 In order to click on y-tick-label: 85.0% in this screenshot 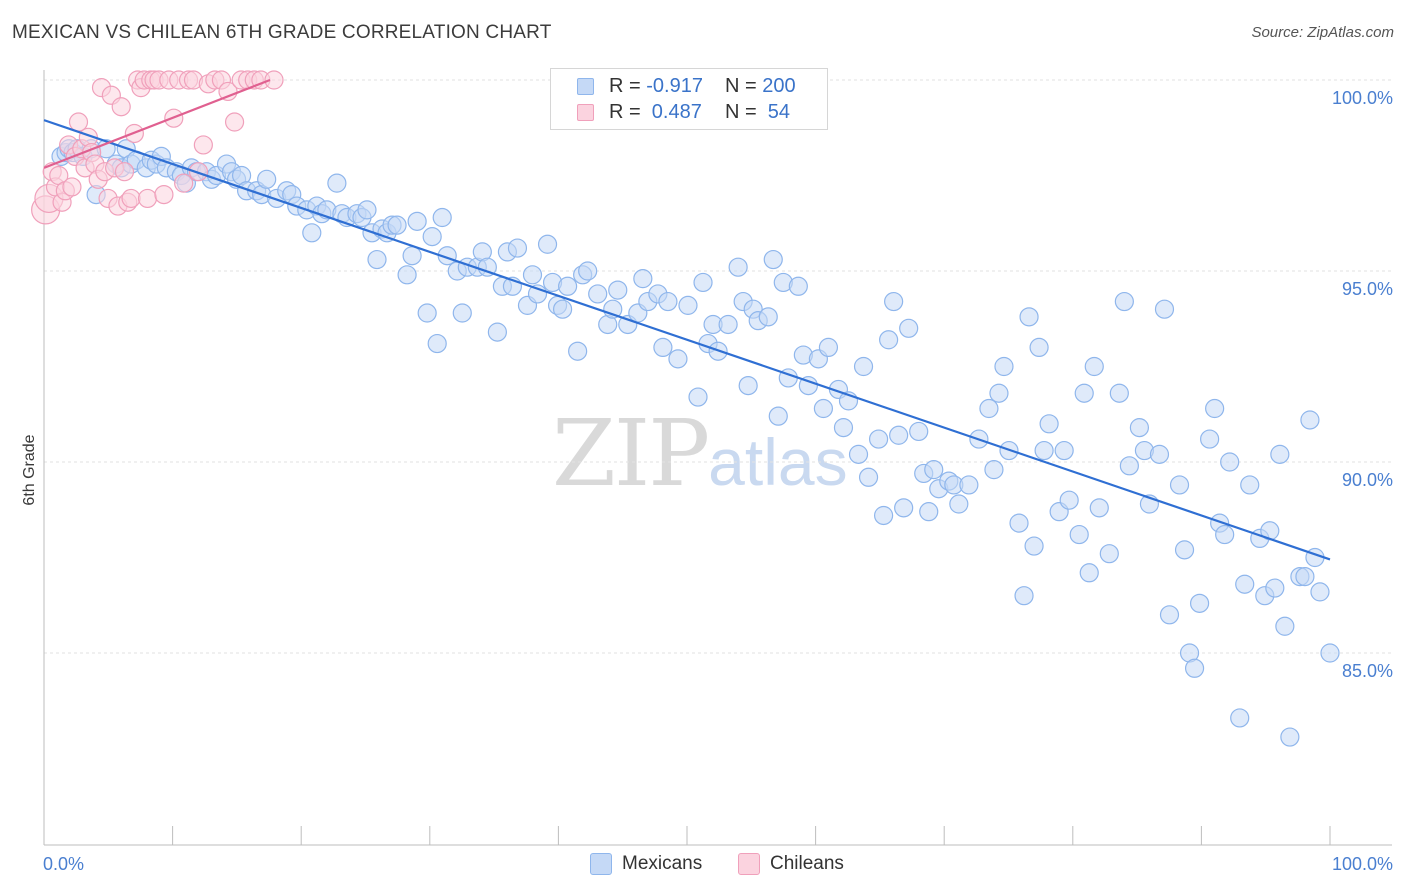, I will do `click(1367, 671)`.